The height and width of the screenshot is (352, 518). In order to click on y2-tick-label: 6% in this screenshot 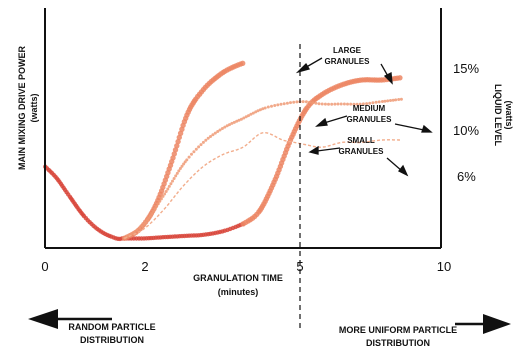, I will do `click(466, 176)`.